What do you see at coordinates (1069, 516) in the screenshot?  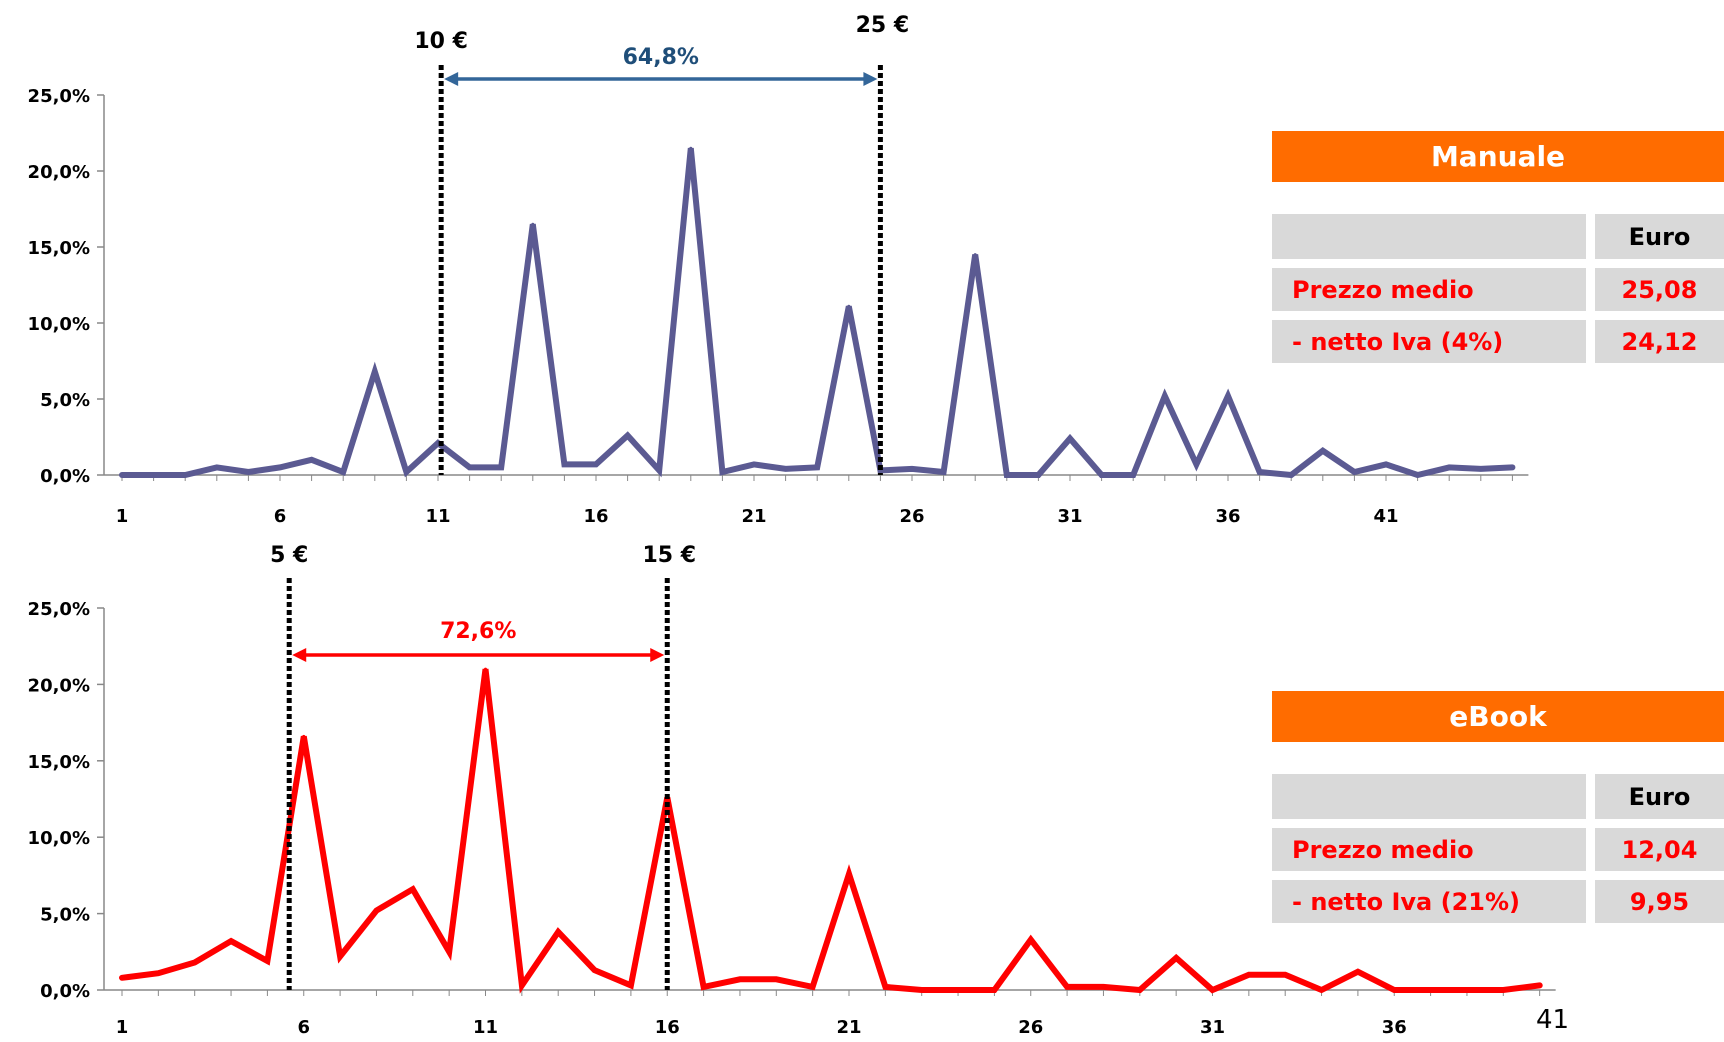 I see `manuale-x-tick-label: 31` at bounding box center [1069, 516].